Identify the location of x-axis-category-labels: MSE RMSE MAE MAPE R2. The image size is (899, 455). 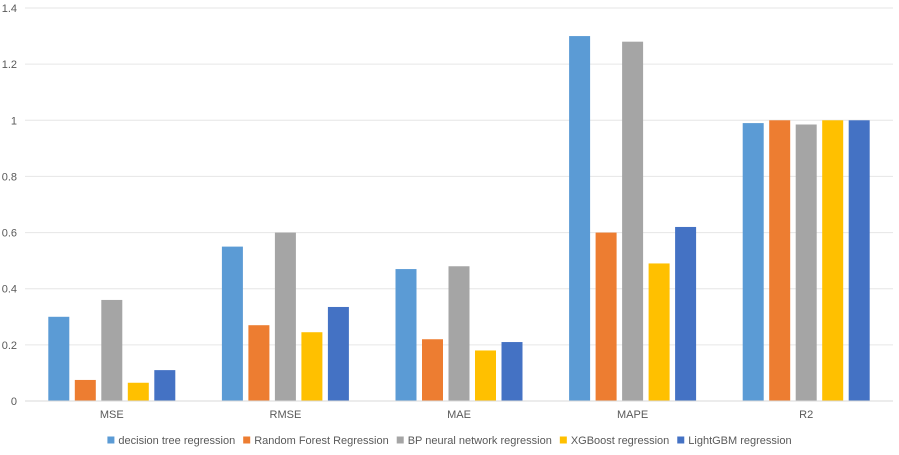
(456, 415).